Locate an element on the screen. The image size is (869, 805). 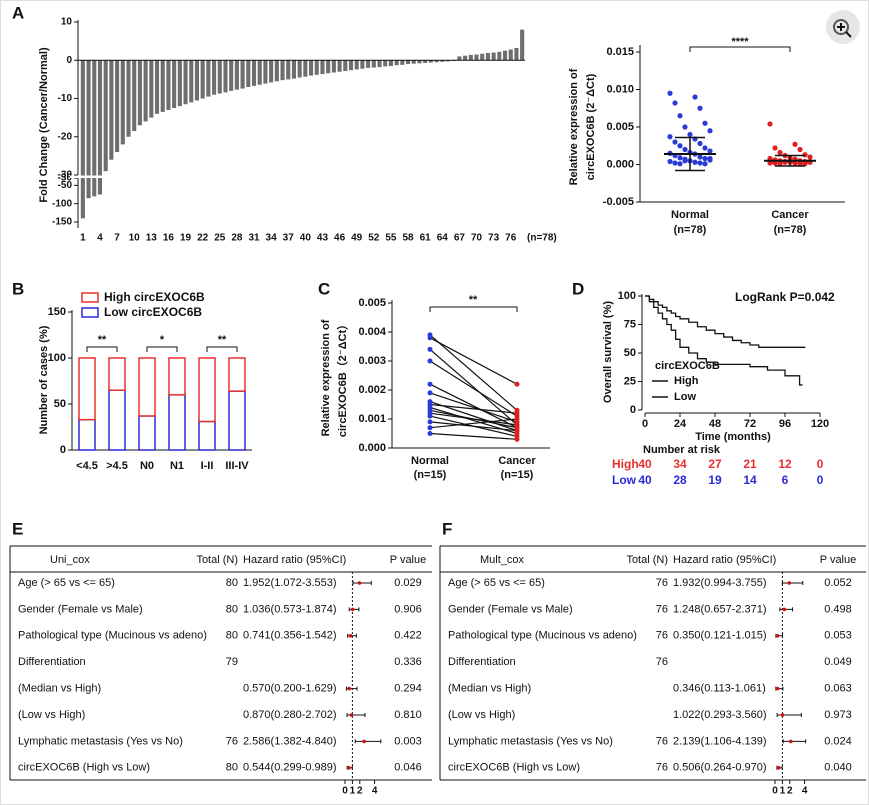
x-tick-label: 25 is located at coordinates (220, 238).